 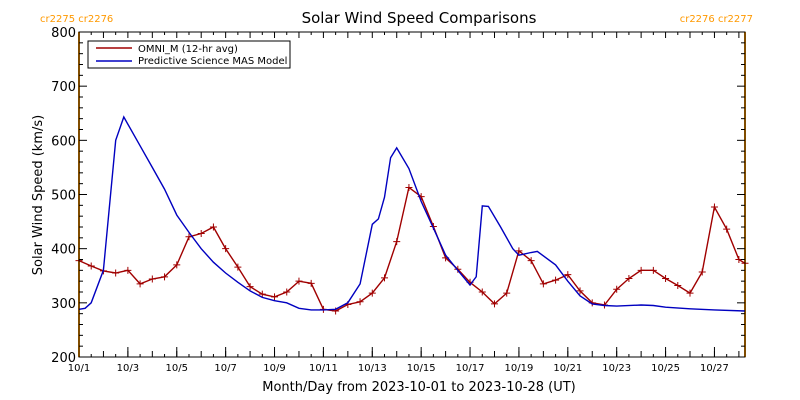 What do you see at coordinates (323, 368) in the screenshot?
I see `x-tick-label: 10/11` at bounding box center [323, 368].